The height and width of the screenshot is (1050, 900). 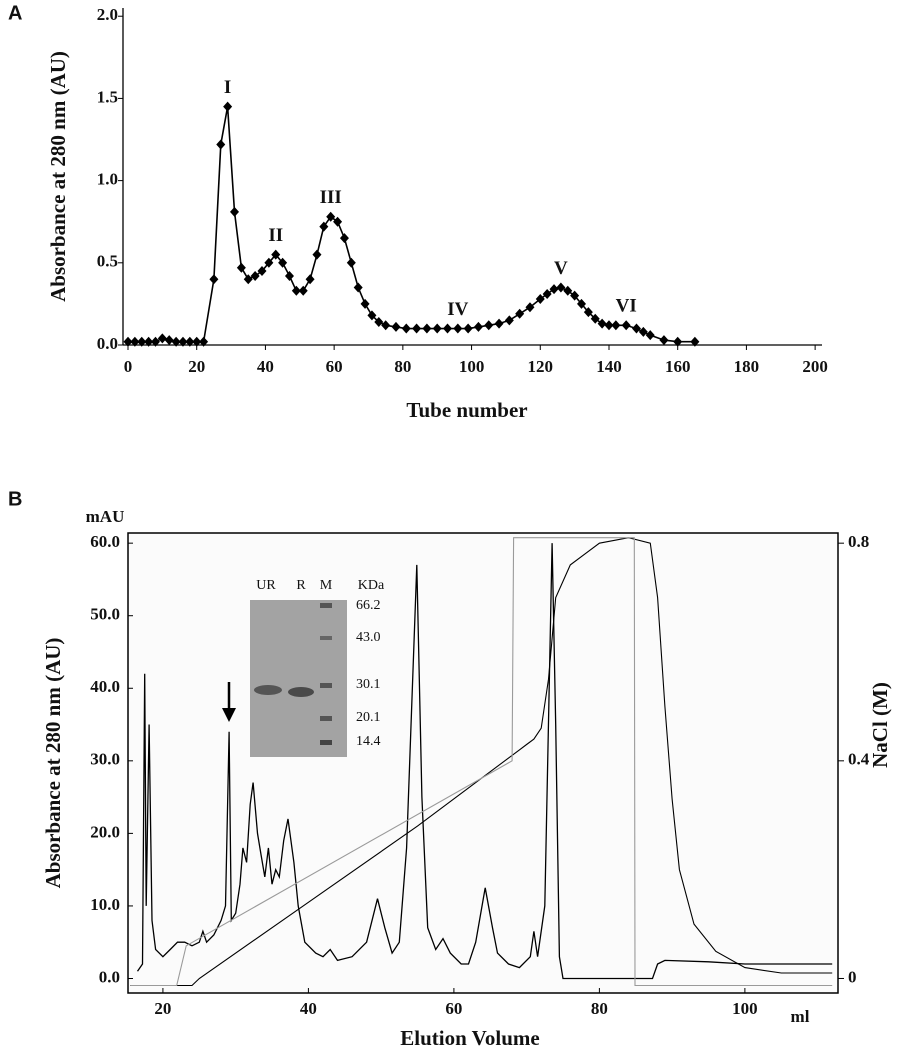 I want to click on gel-mw-label: 20.1, so click(x=368, y=717).